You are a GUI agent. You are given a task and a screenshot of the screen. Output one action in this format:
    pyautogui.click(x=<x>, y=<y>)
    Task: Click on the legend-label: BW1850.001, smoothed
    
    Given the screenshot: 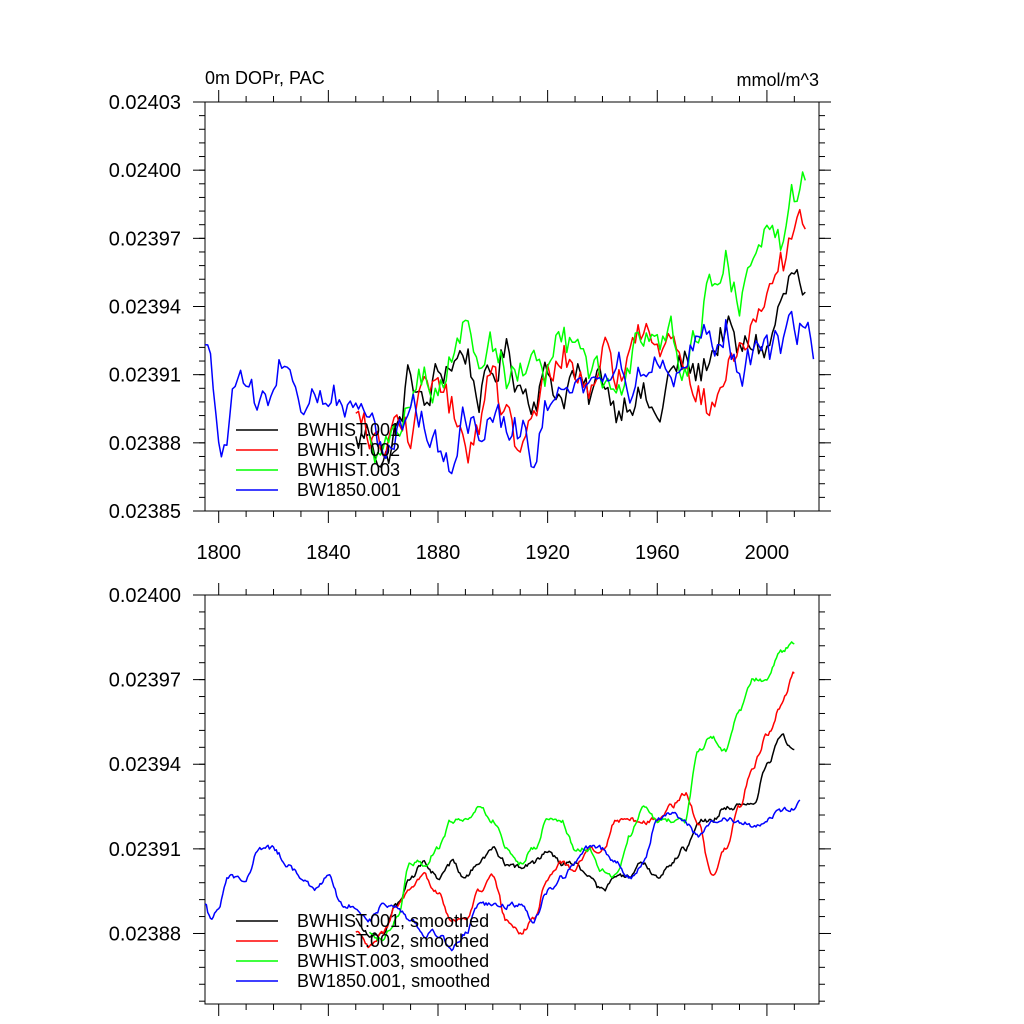 What is the action you would take?
    pyautogui.click(x=393, y=981)
    